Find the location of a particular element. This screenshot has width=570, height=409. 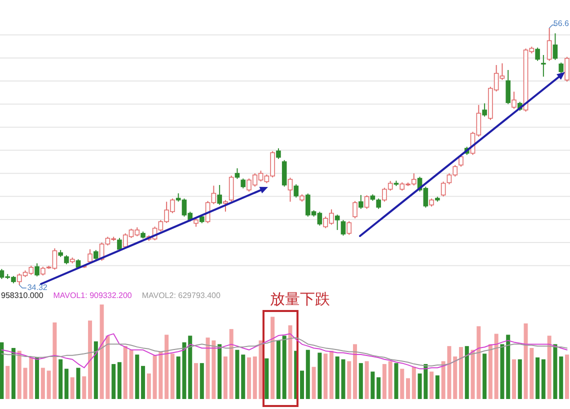

annotation: 放量下跌 is located at coordinates (300, 299).